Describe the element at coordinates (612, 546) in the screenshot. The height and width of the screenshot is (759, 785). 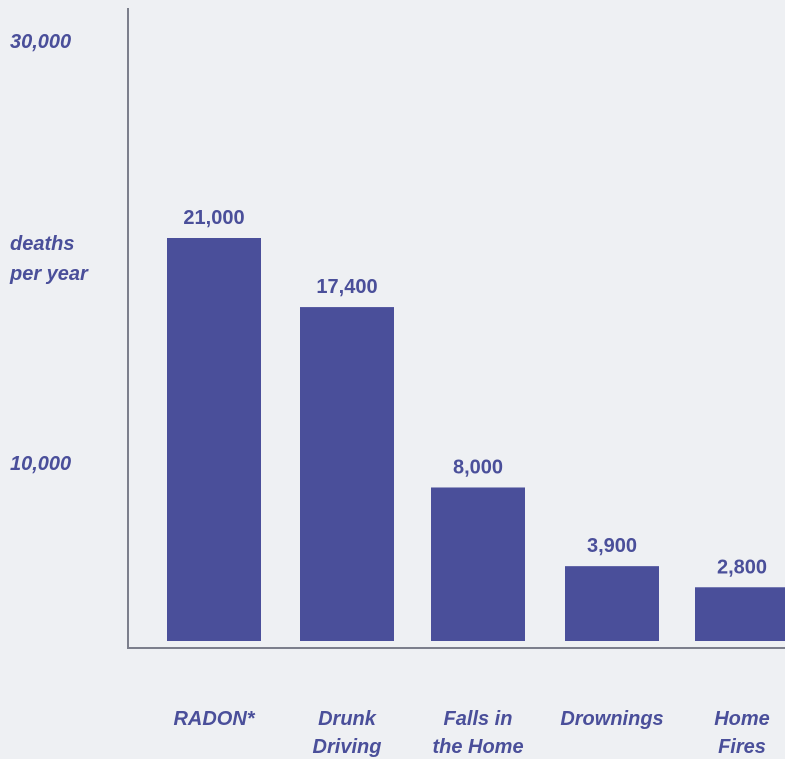
I see `value-label-drownings: 3,900` at that location.